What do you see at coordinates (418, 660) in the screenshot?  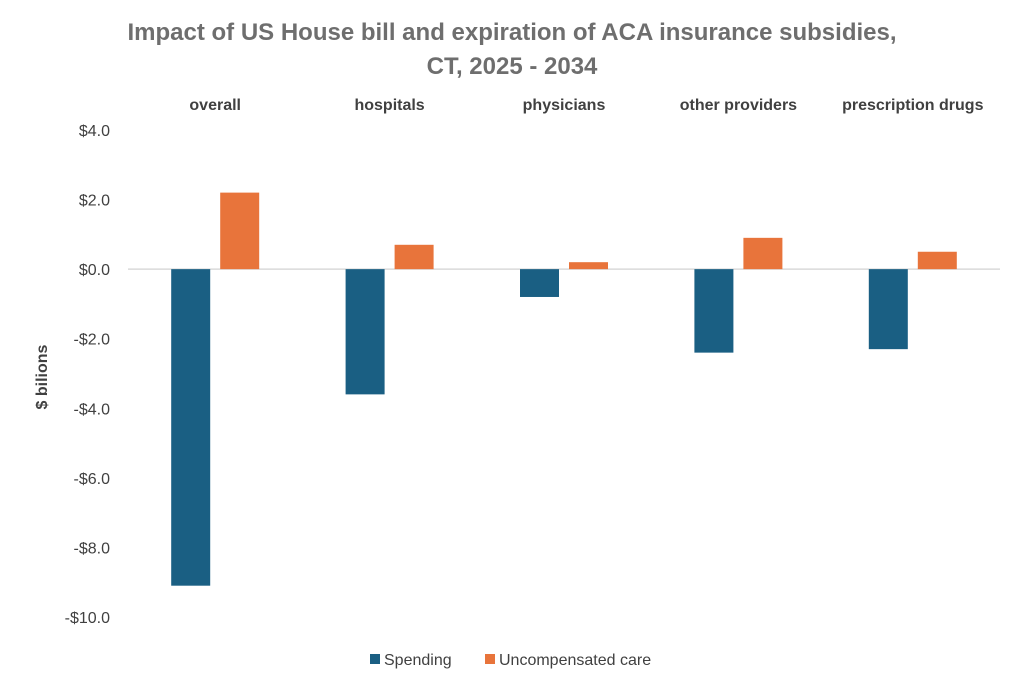 I see `legend-label: Spending` at bounding box center [418, 660].